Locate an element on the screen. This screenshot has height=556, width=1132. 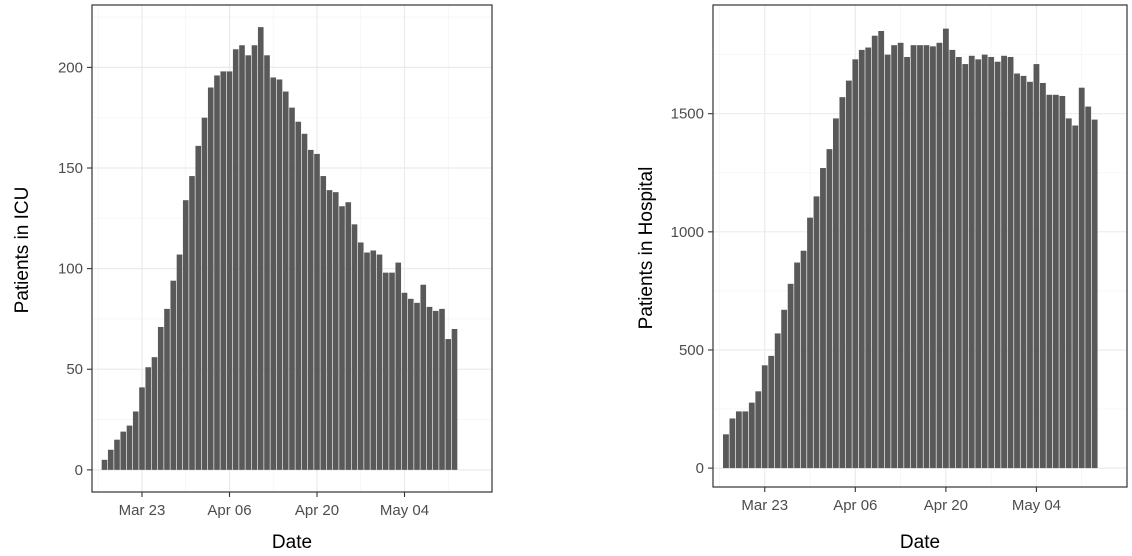
hospital-y-tick-label: 0 is located at coordinates (700, 468).